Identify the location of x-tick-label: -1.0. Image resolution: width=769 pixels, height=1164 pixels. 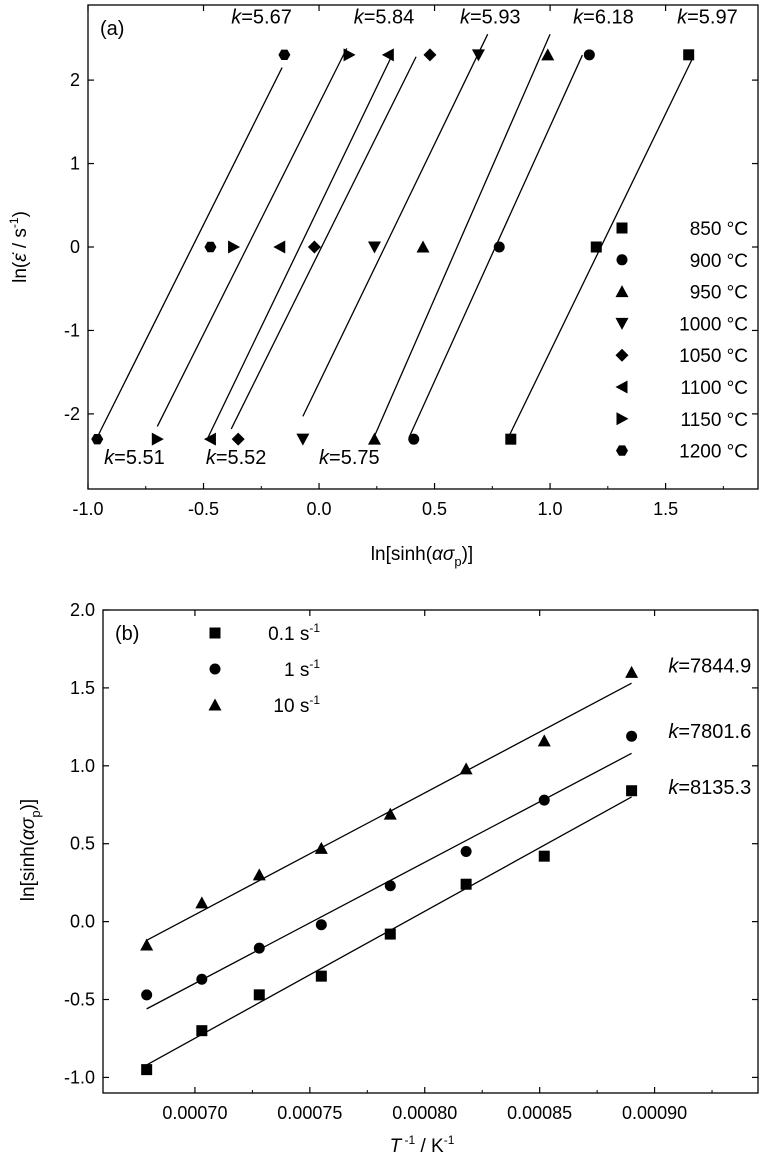
(87, 509).